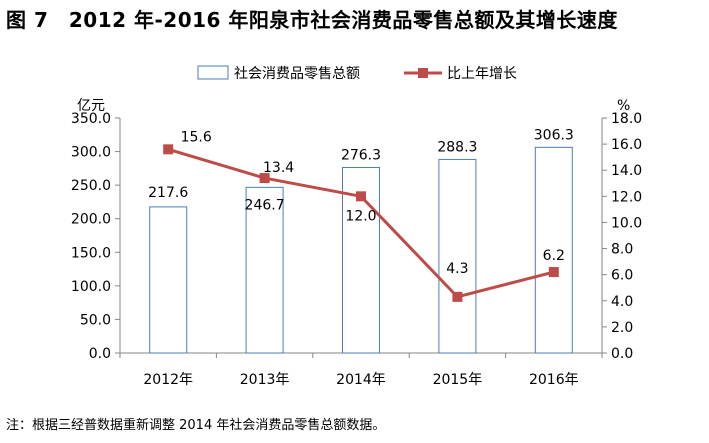 This screenshot has height=443, width=709. I want to click on legend-line-marker, so click(423, 73).